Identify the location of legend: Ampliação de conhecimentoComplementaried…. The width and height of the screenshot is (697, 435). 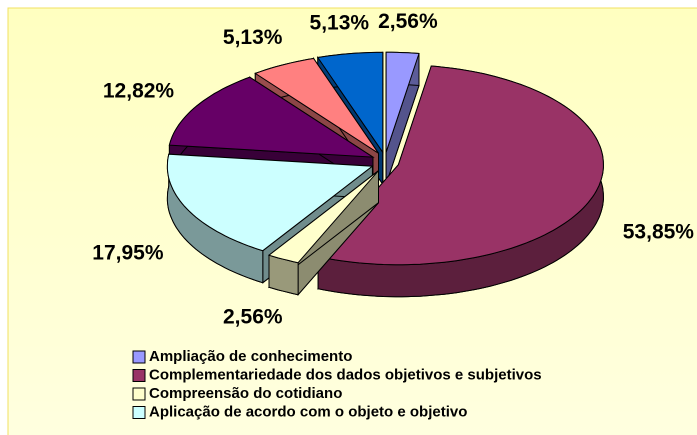
(337, 384).